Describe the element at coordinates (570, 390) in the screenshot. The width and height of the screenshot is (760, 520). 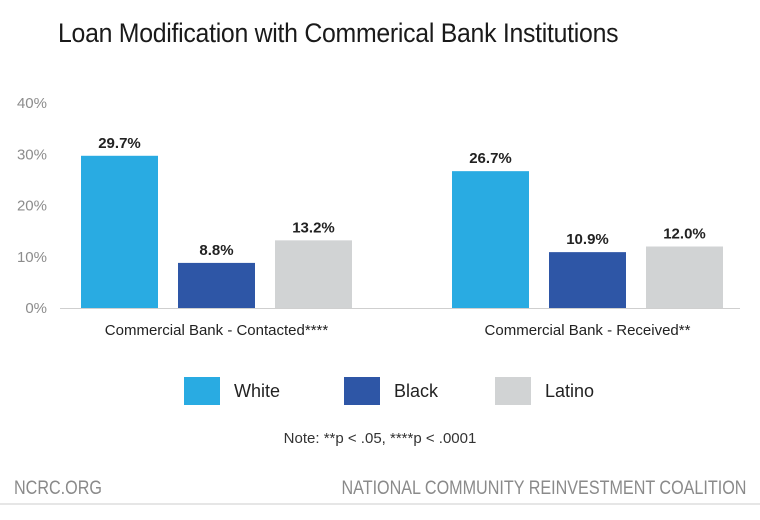
I see `legend-label: Latino` at that location.